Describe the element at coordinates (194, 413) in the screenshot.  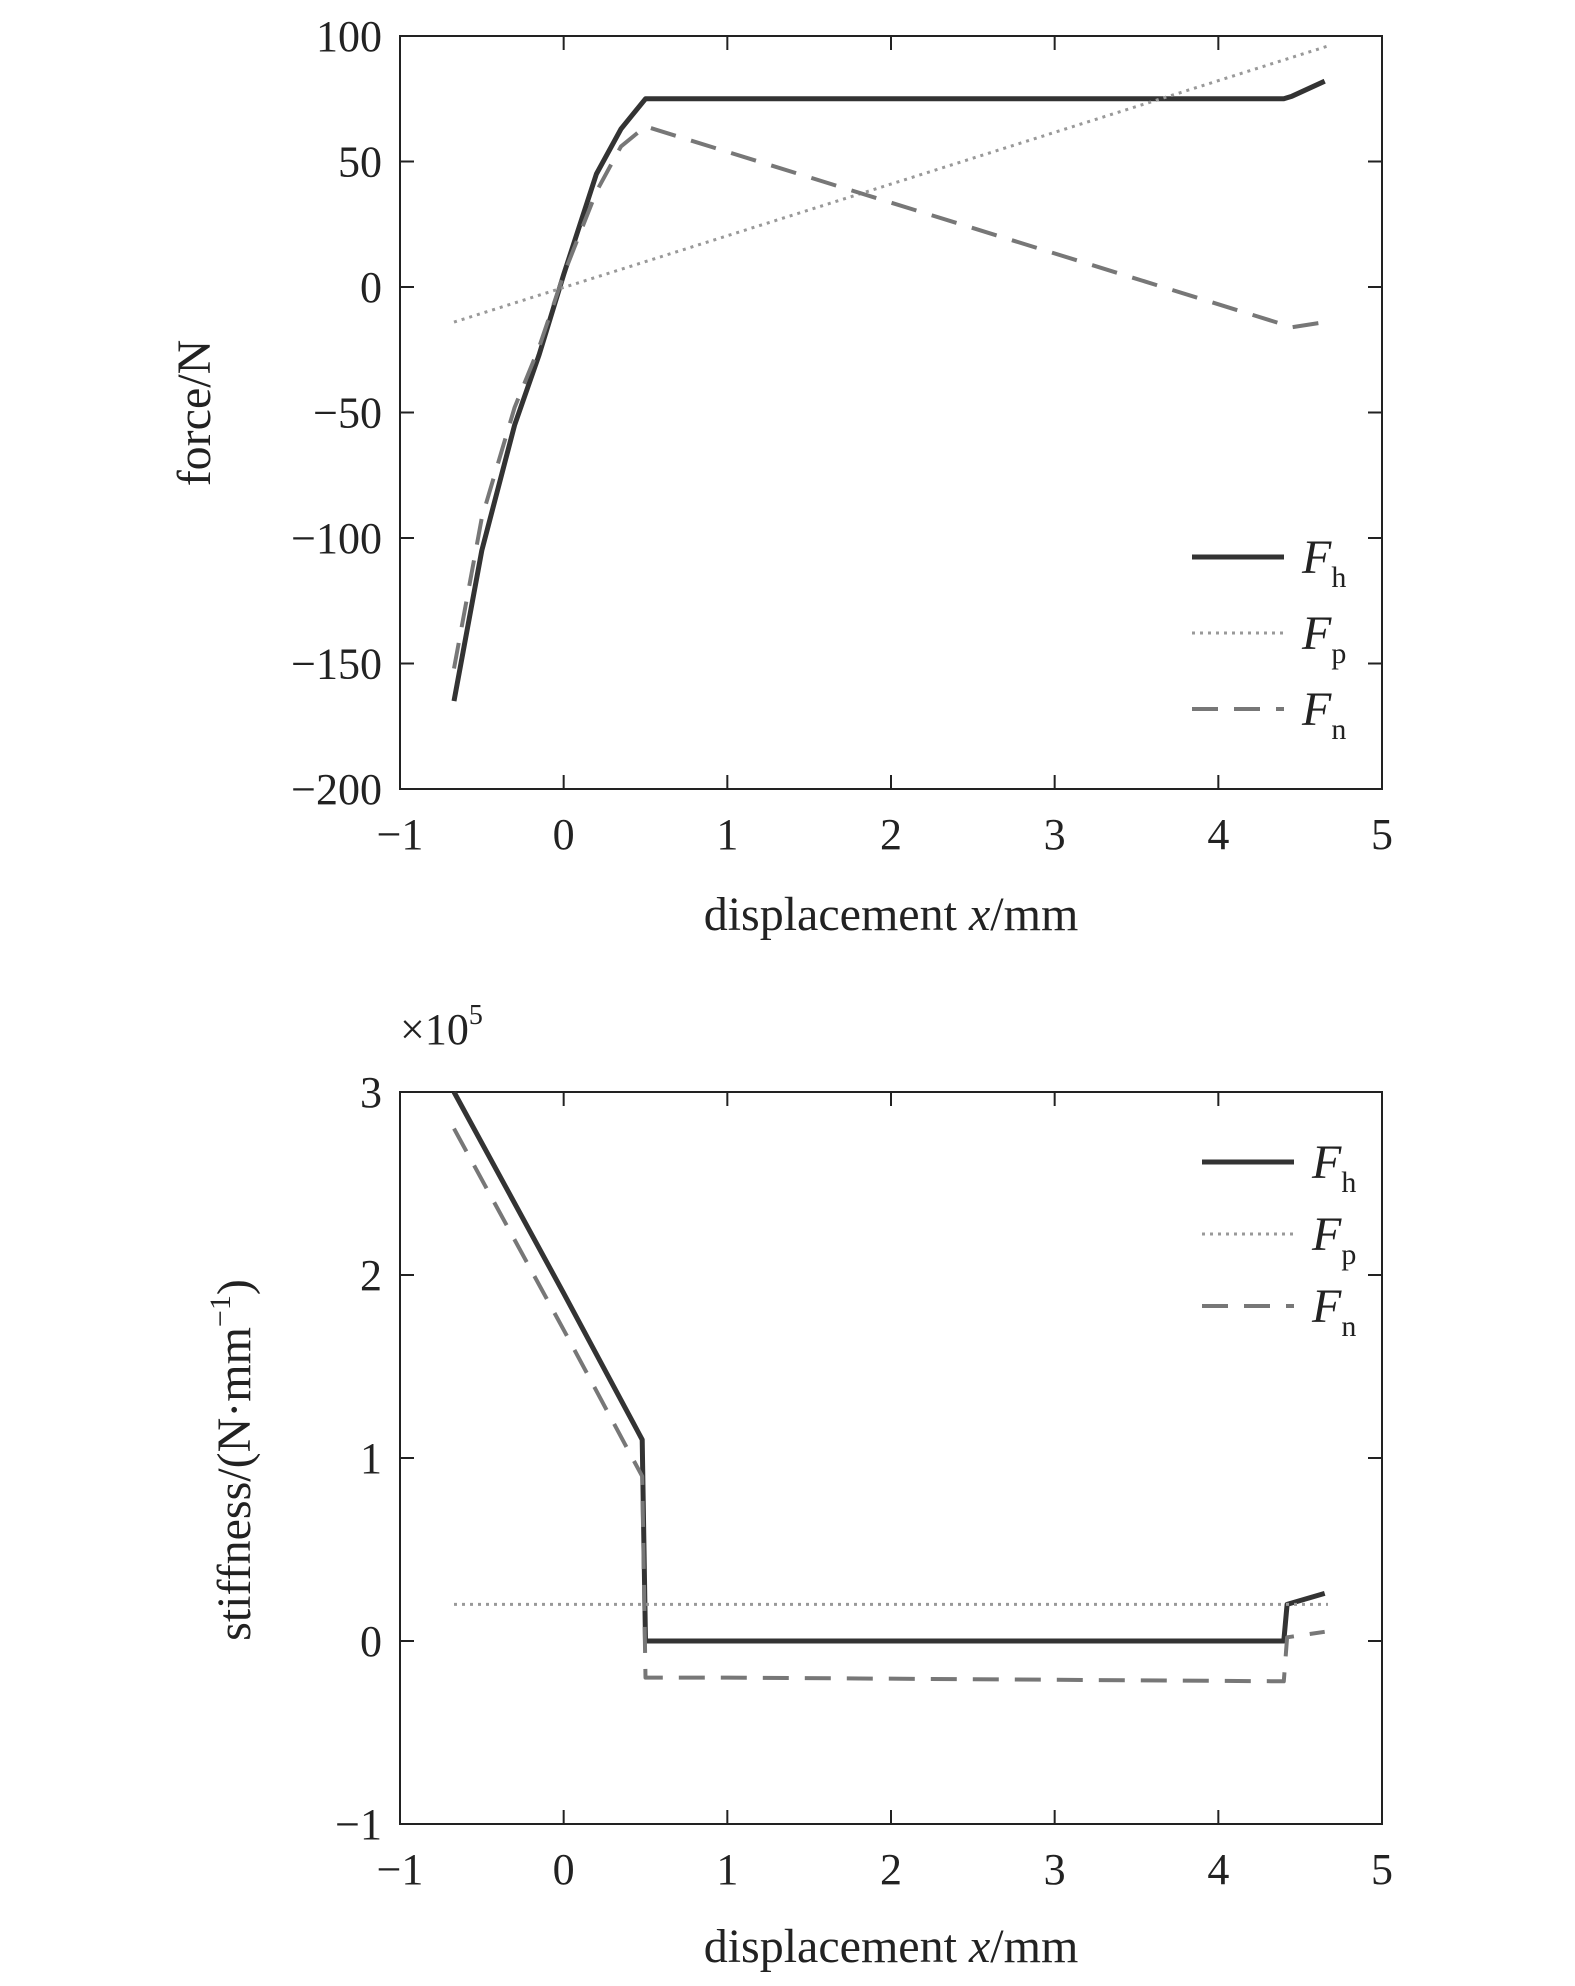
I see `y-axis-label: force/N` at that location.